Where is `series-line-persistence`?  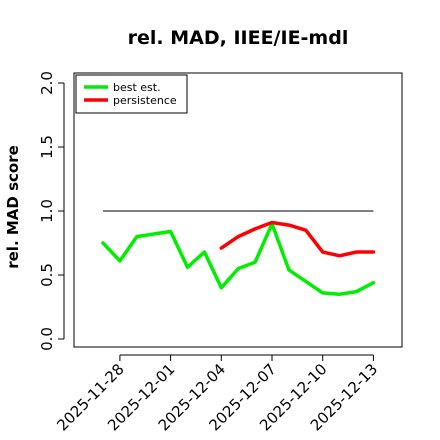 series-line-persistence is located at coordinates (297, 239).